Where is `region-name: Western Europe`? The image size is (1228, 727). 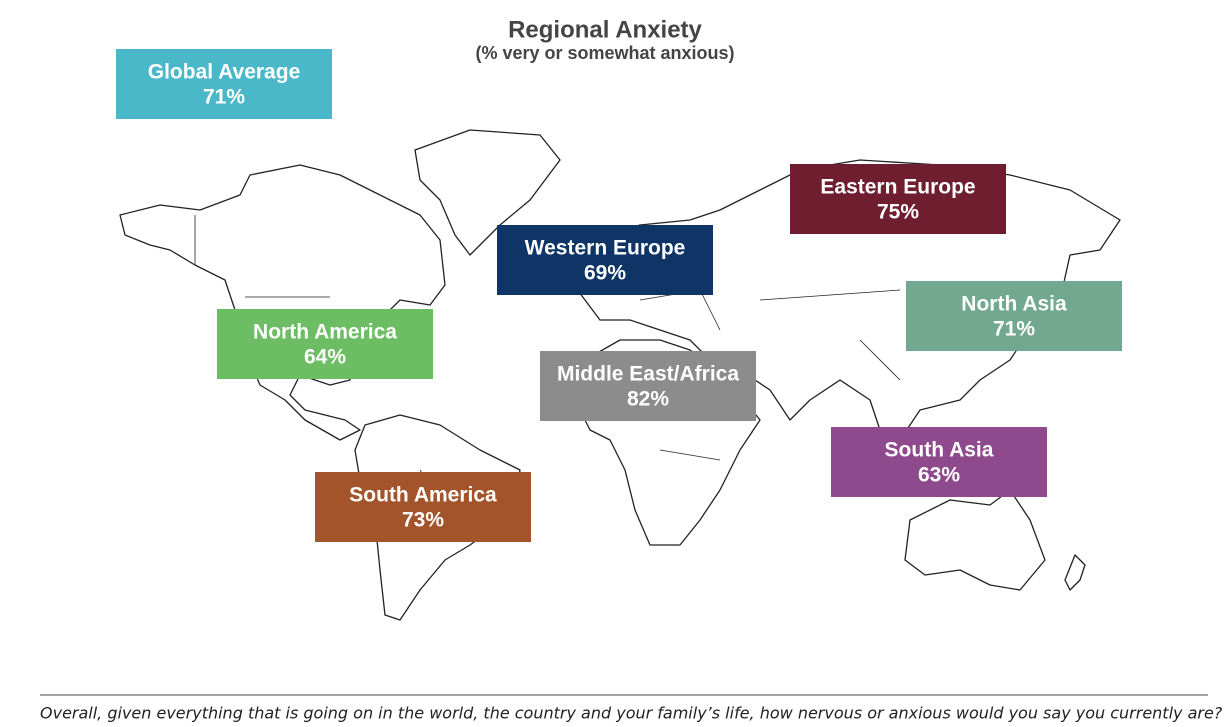
region-name: Western Europe is located at coordinates (605, 248).